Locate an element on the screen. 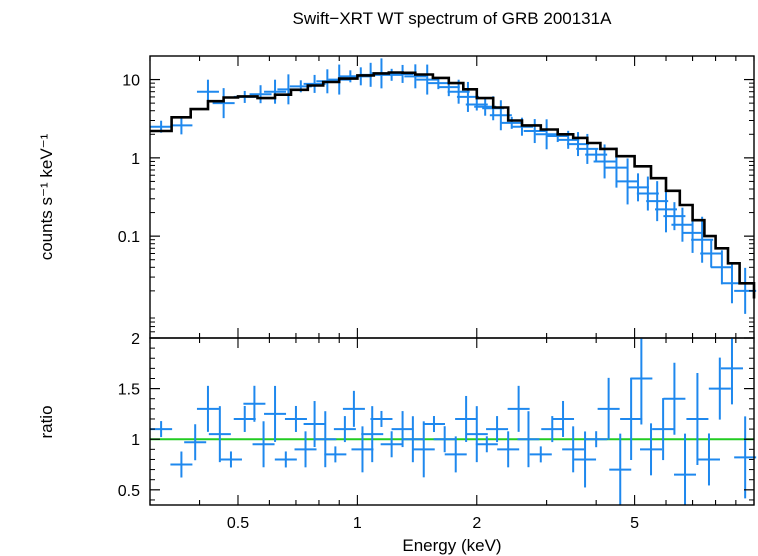 This screenshot has height=556, width=758. spectrum-y-tick-label: 1 is located at coordinates (135, 159).